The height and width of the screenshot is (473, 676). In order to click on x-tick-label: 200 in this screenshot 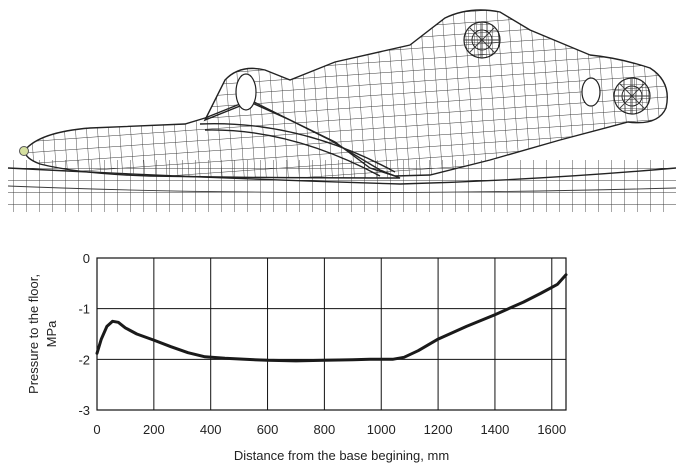, I will do `click(154, 429)`.